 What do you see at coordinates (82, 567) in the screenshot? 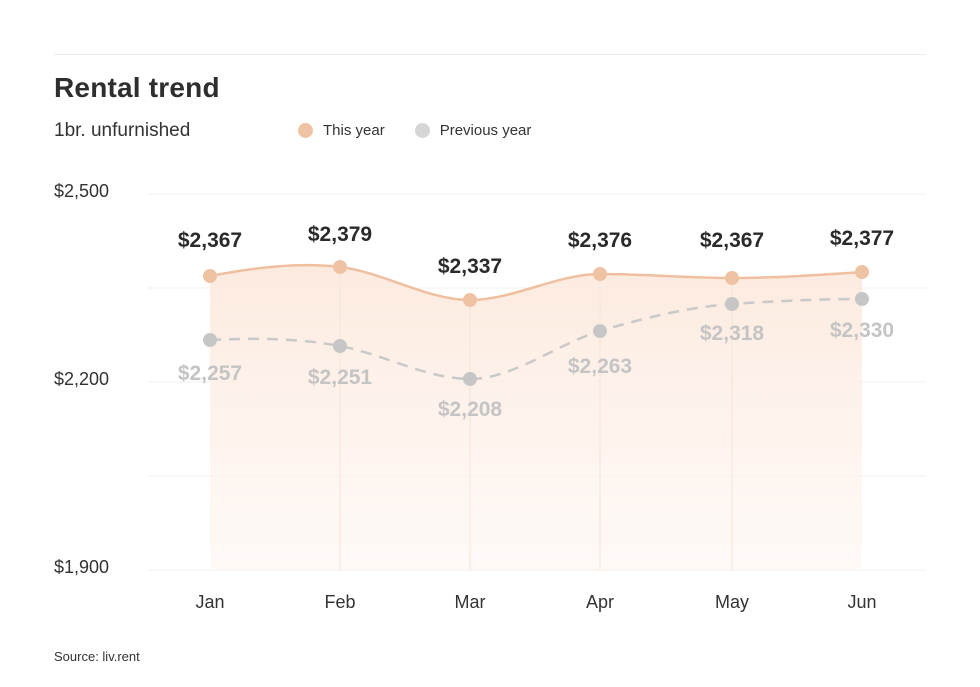
I see `y-tick-label: $1,900` at bounding box center [82, 567].